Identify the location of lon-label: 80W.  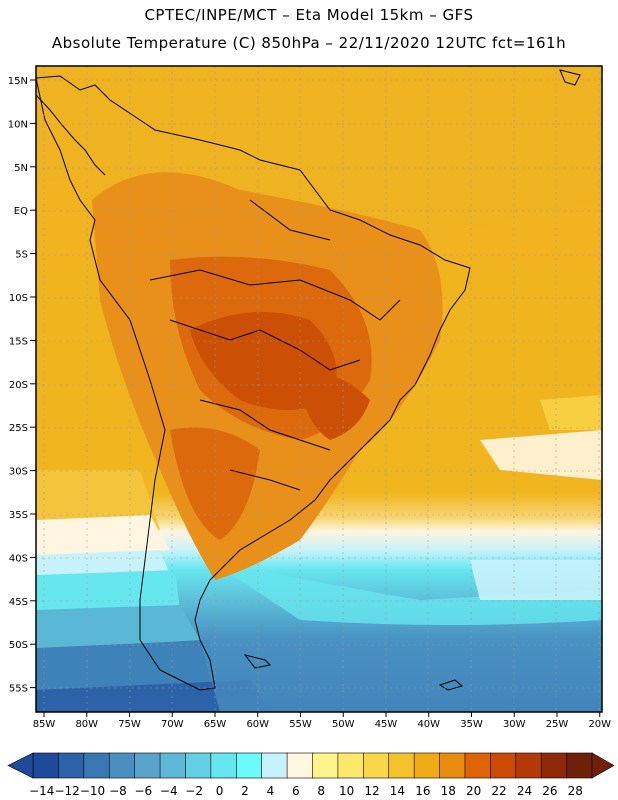
(86, 724).